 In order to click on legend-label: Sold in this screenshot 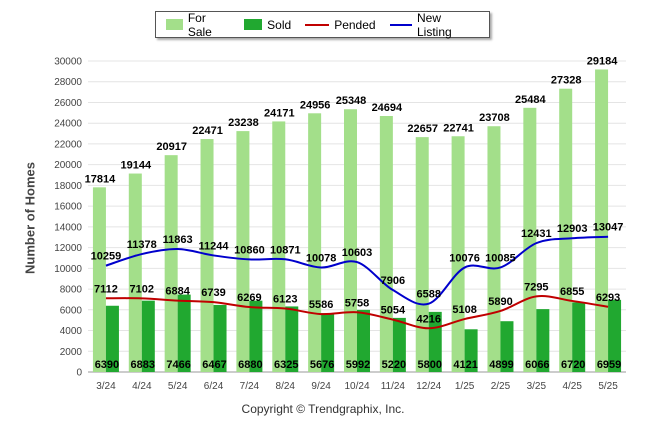, I will do `click(279, 24)`.